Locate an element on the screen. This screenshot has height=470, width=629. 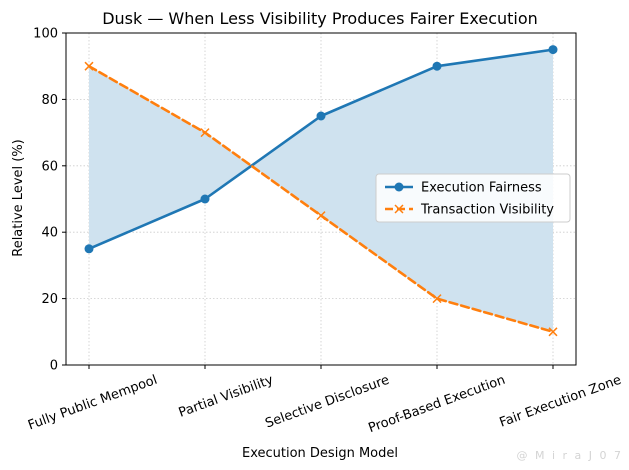
y-tick-label: 20 is located at coordinates (49, 299).